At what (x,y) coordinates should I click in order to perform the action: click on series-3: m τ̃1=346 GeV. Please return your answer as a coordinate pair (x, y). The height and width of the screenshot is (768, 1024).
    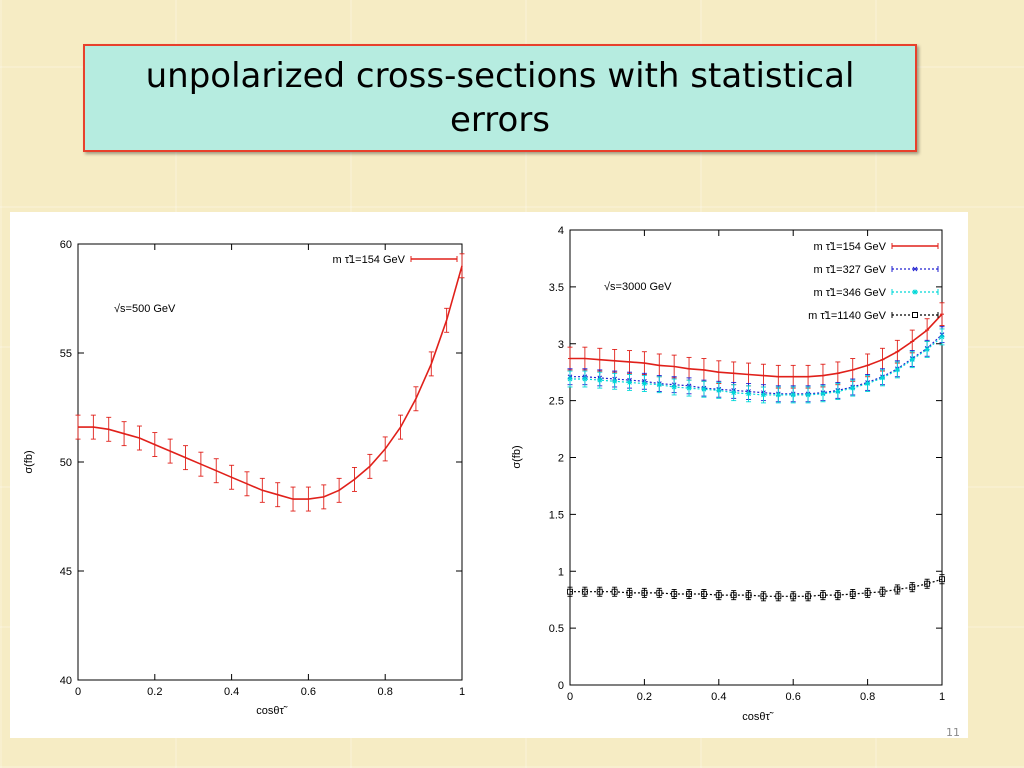
    Looking at the image, I should click on (756, 345).